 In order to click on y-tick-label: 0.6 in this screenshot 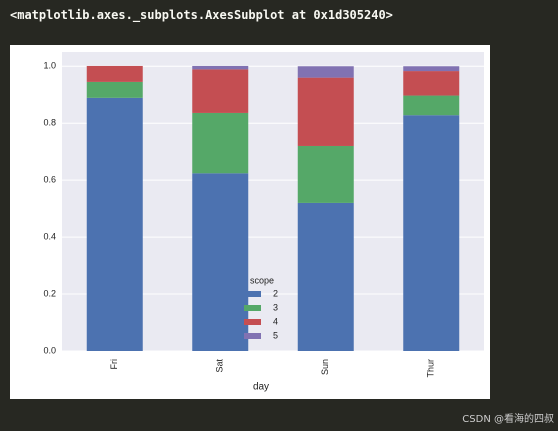, I will do `click(49, 180)`.